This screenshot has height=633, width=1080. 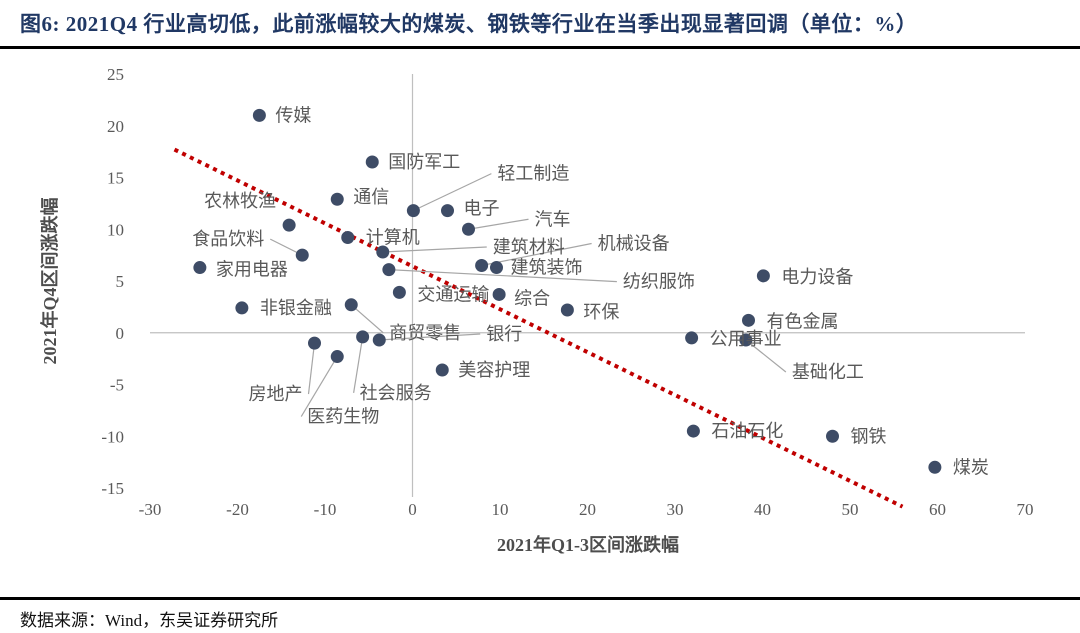 I want to click on point-label: 商贸零售, so click(x=425, y=333).